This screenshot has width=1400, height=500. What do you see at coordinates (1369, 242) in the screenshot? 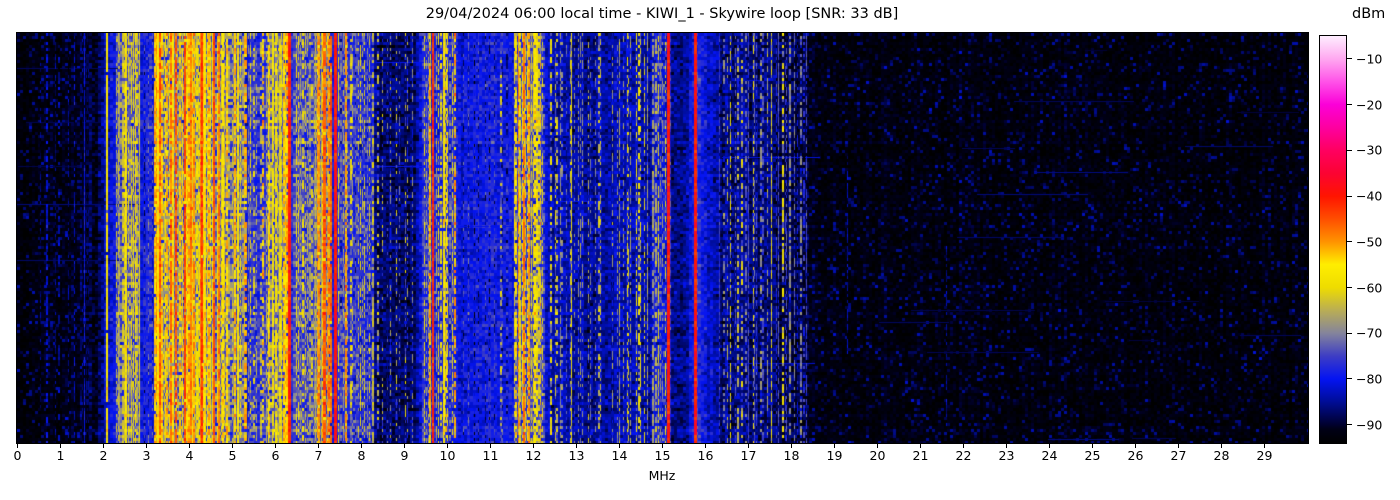
I see `colorbar-tick-label: −50` at bounding box center [1369, 242].